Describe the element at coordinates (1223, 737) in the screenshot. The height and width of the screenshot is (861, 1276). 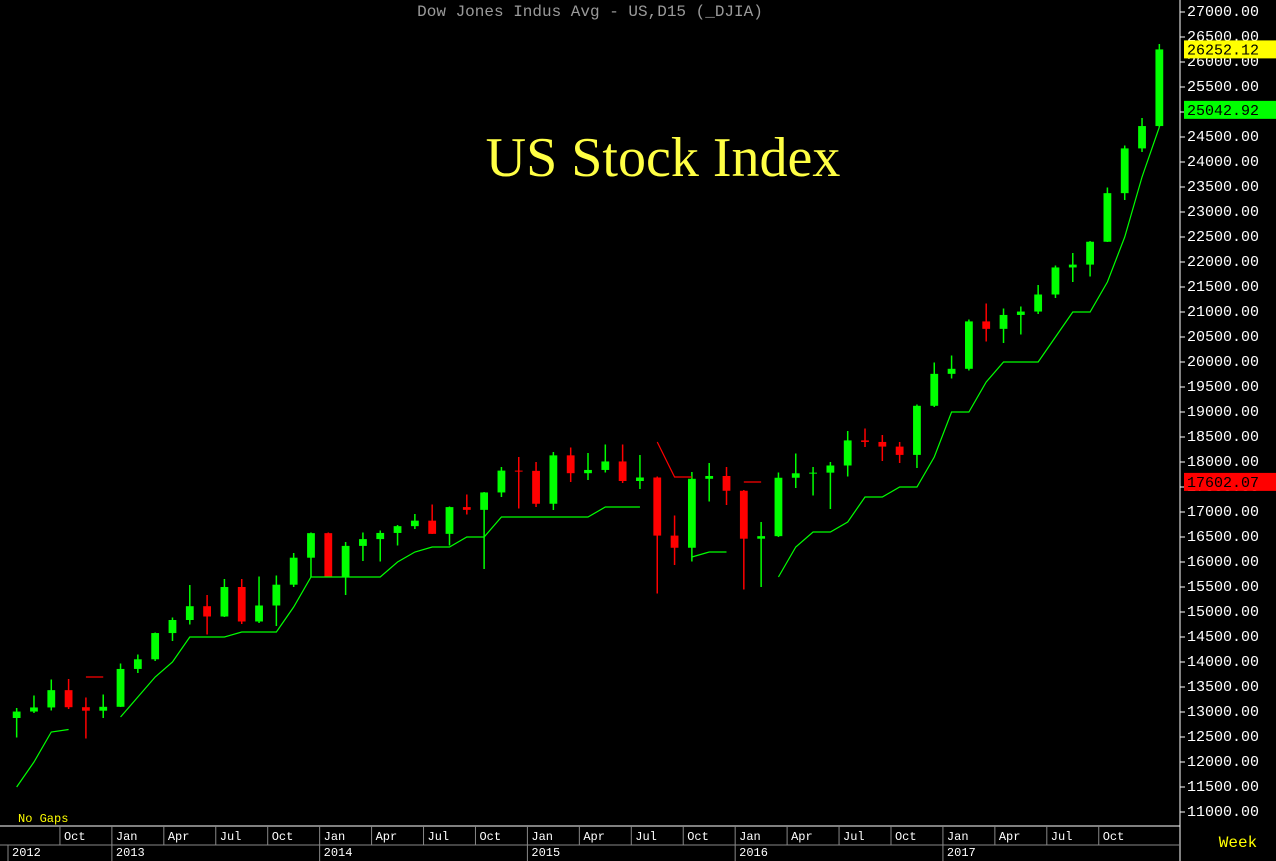
I see `y-tick-label: 12500.00` at that location.